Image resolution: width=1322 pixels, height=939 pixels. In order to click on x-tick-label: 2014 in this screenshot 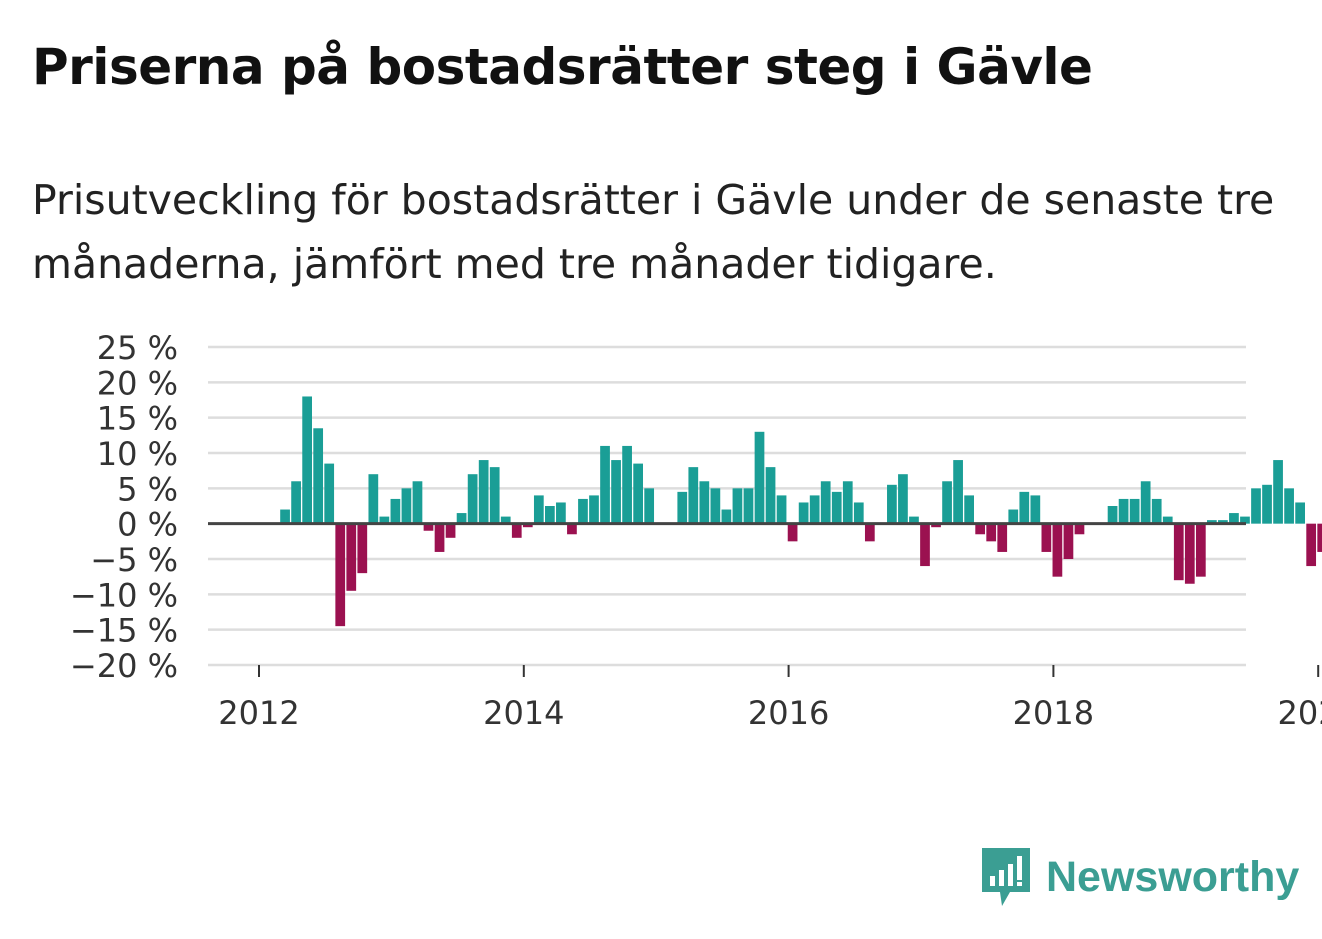, I will do `click(523, 713)`.